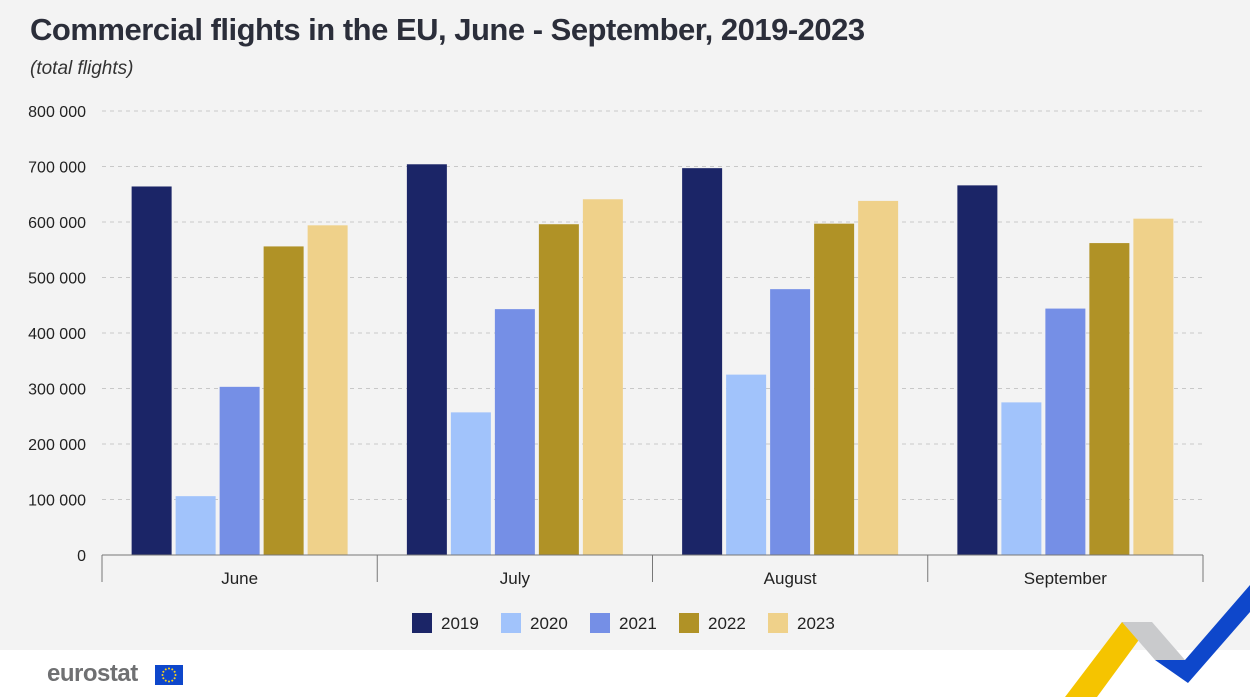  I want to click on bar-2019-july, so click(426, 359).